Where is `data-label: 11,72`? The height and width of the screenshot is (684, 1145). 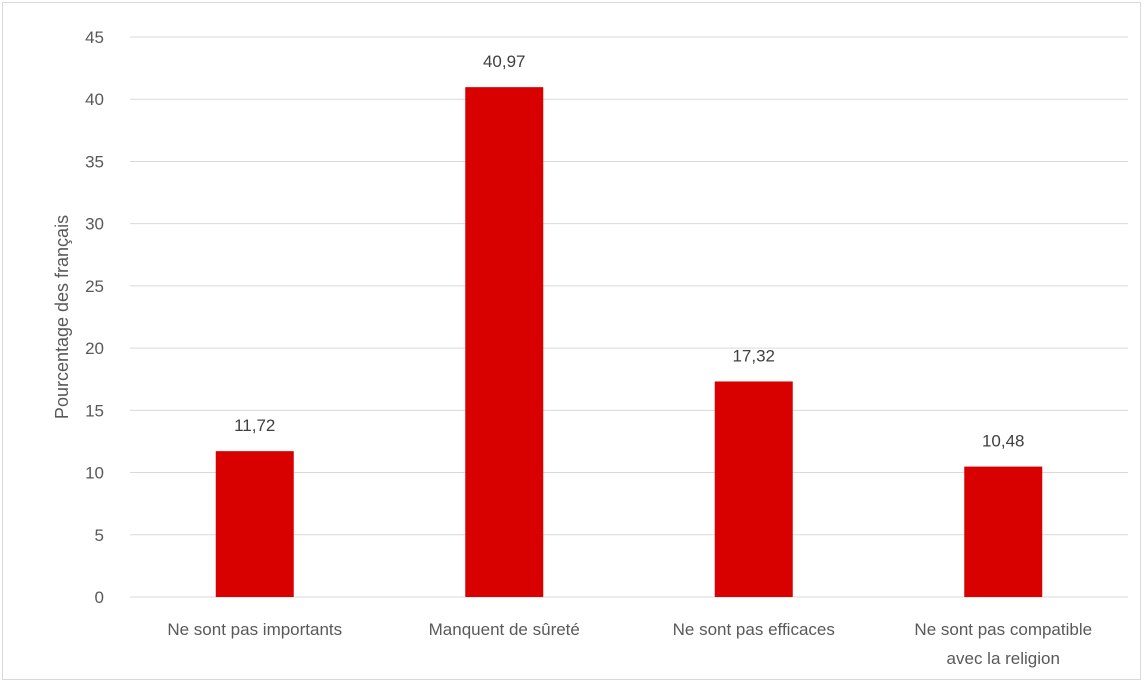
data-label: 11,72 is located at coordinates (254, 425).